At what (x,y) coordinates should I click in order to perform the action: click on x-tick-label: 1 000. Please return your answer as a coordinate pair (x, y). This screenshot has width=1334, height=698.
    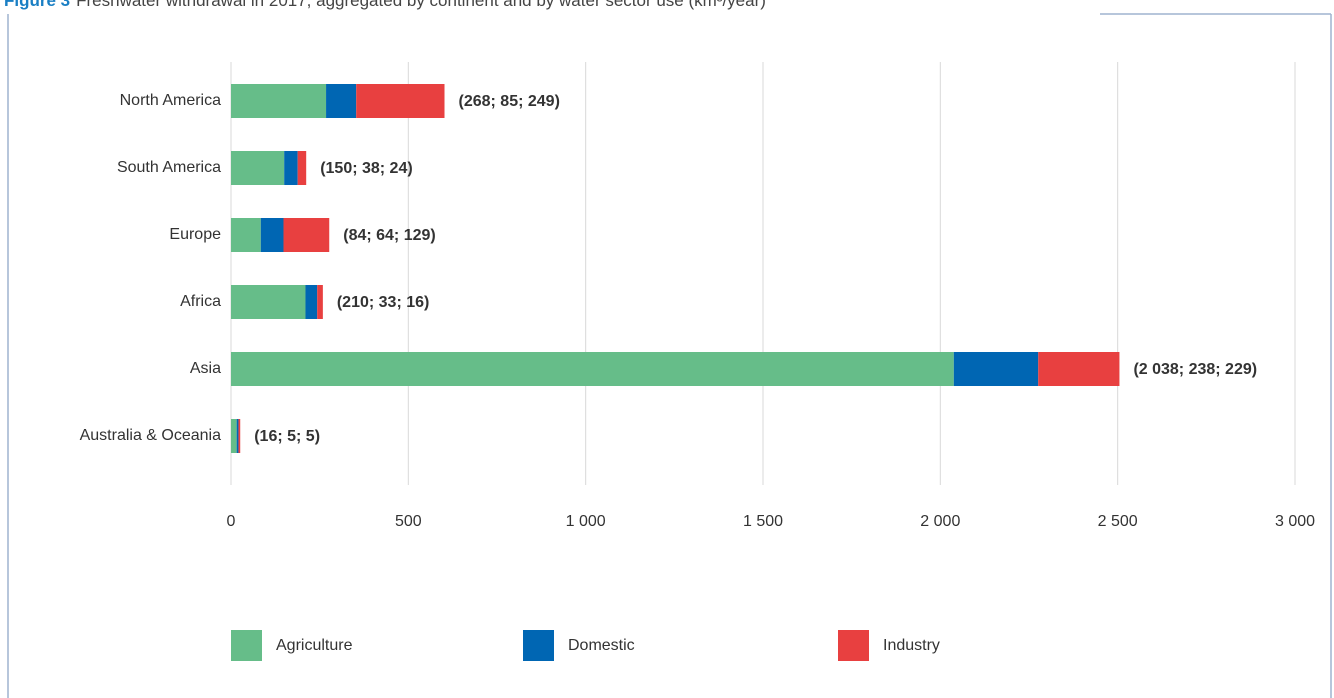
    Looking at the image, I should click on (586, 521).